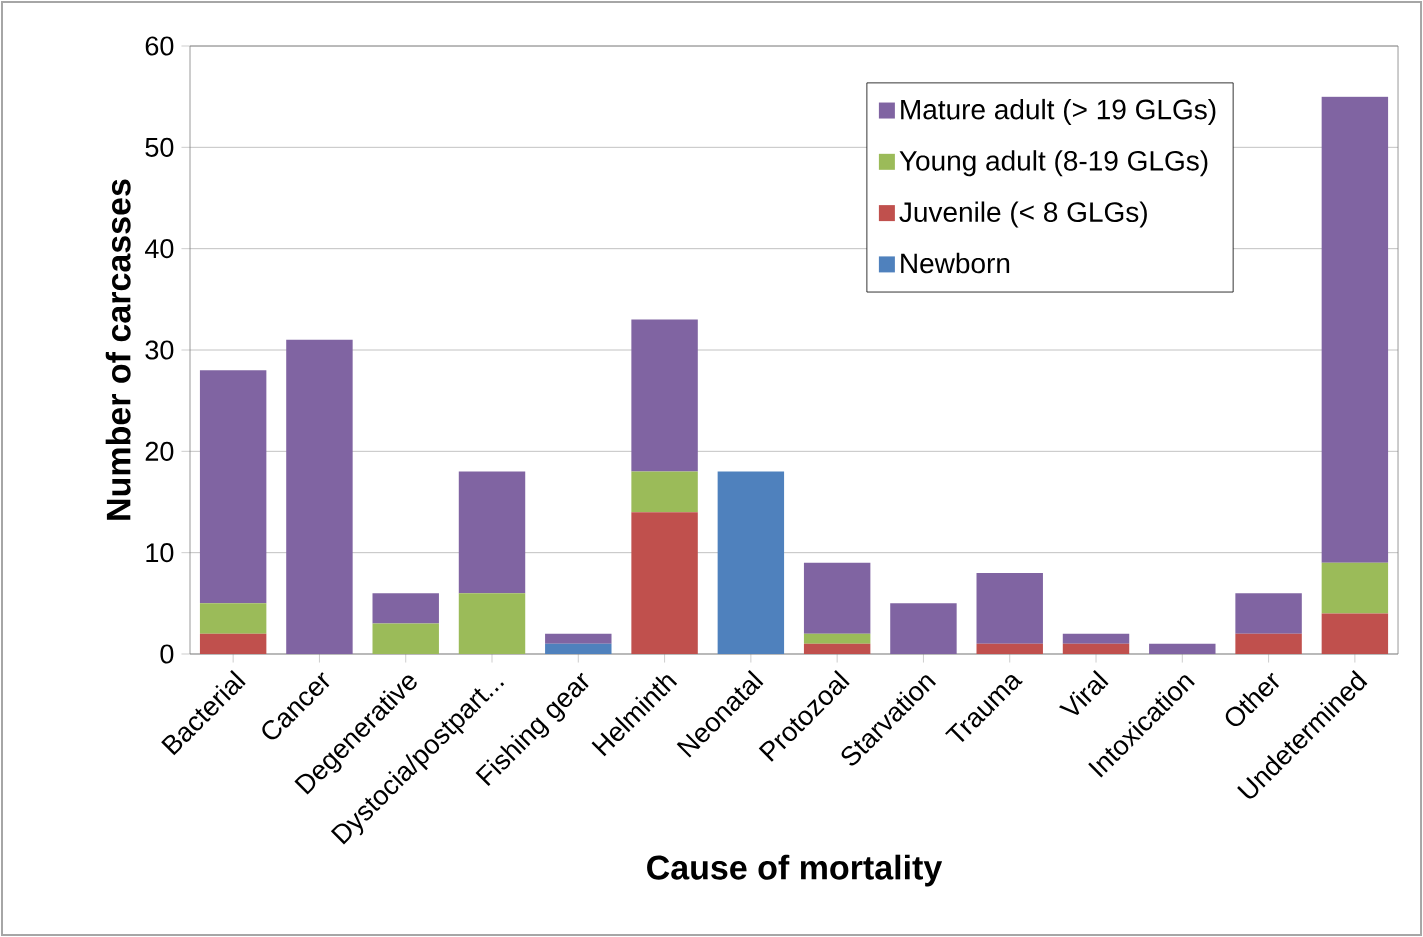 The image size is (1423, 937). What do you see at coordinates (118, 349) in the screenshot?
I see `y-axis-title: Number of carcasses` at bounding box center [118, 349].